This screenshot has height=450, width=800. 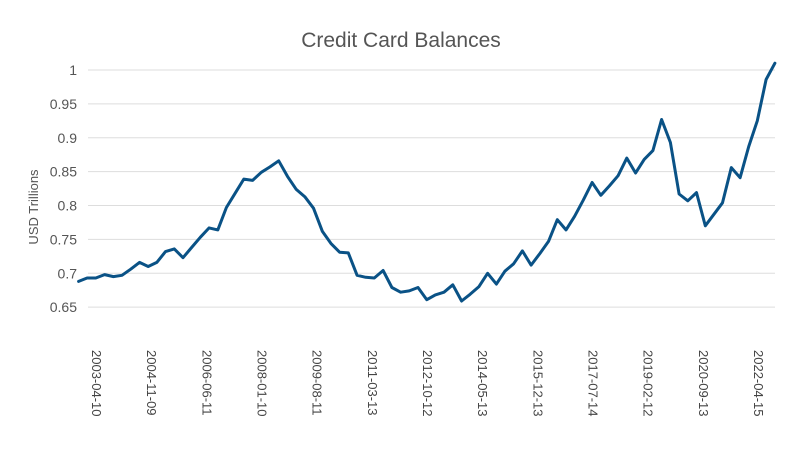 I want to click on x-tick-label: 2019-02-12, so click(x=648, y=383).